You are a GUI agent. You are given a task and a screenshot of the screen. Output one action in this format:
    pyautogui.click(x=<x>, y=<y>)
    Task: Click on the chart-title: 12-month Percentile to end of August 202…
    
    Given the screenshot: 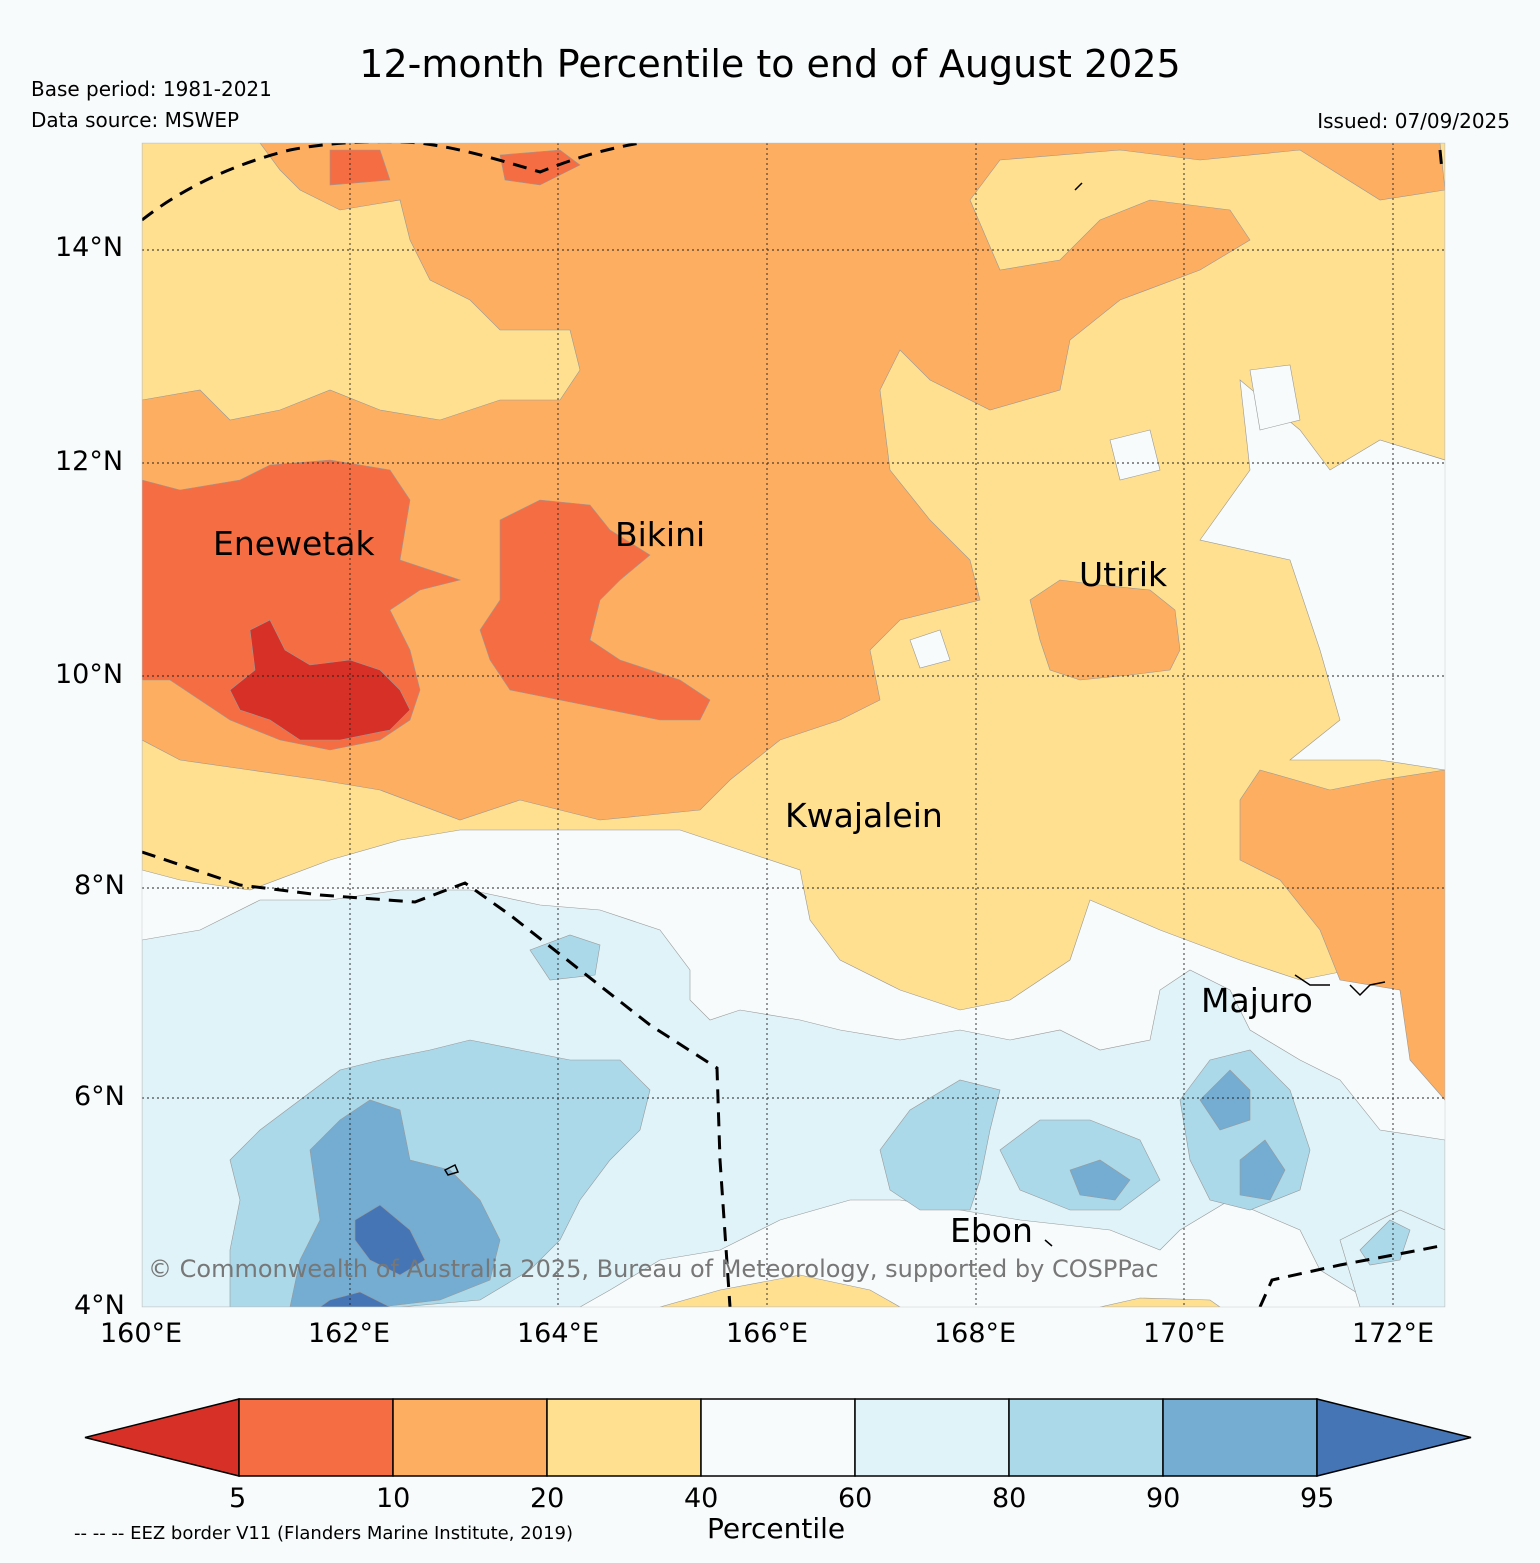 What is the action you would take?
    pyautogui.click(x=770, y=64)
    